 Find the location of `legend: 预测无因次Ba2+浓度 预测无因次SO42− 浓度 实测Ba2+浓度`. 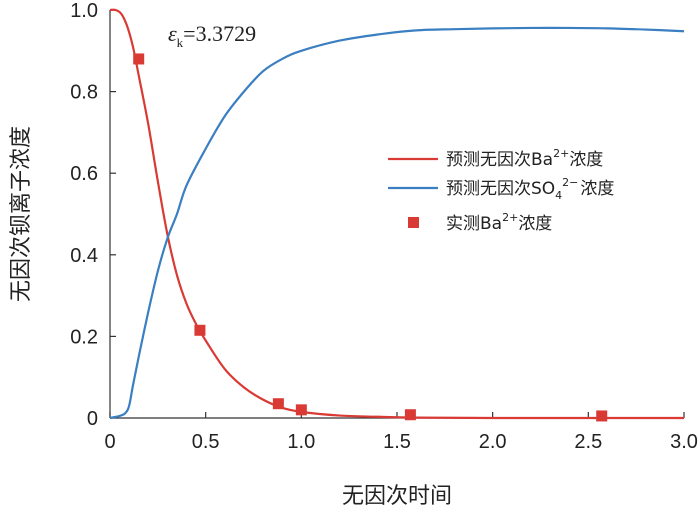

legend: 预测无因次Ba2+浓度 预测无因次SO42− 浓度 实测Ba2+浓度 is located at coordinates (501, 190).